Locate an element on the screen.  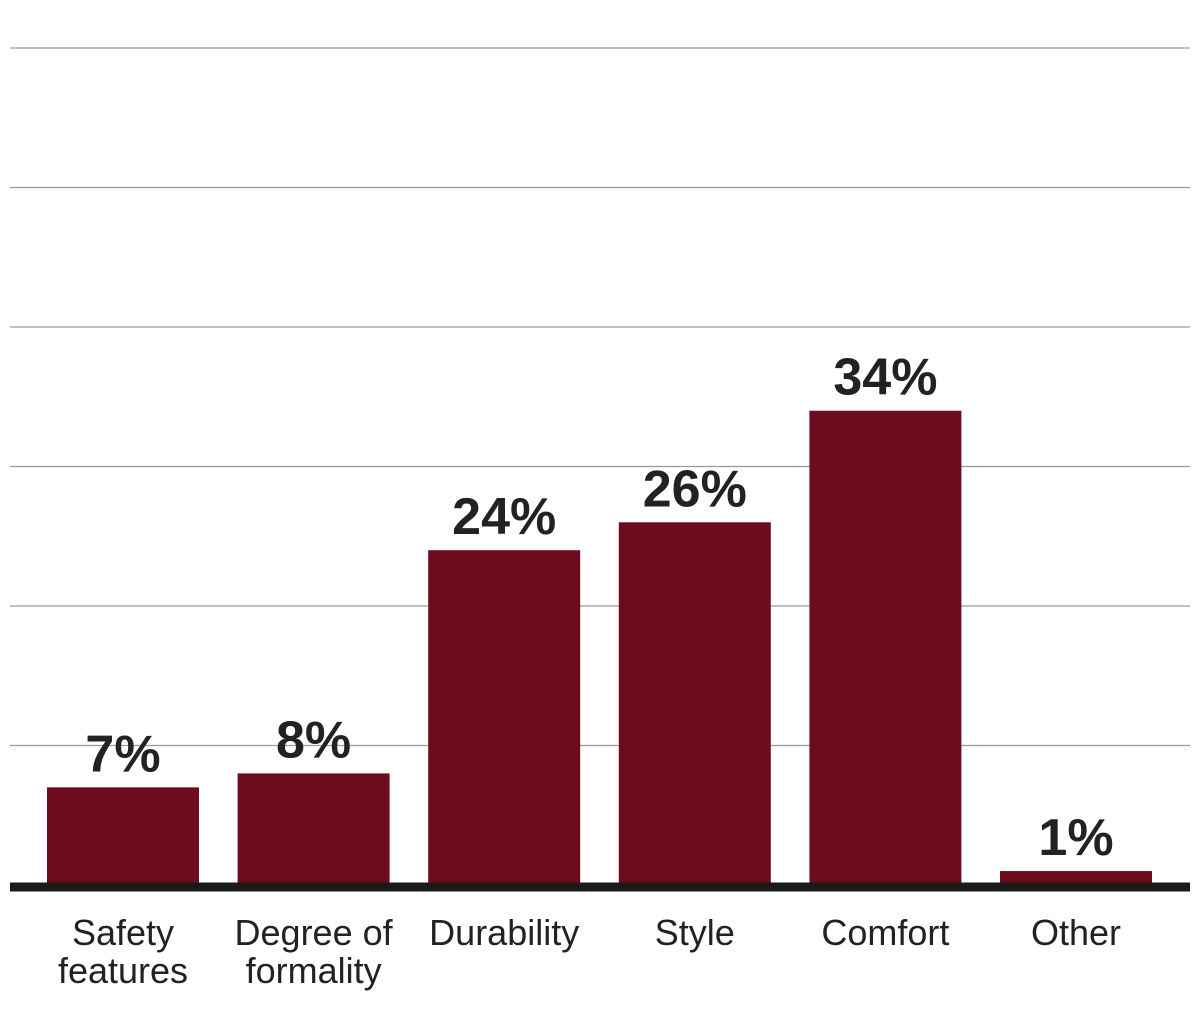
category-label-1: Degree of formality is located at coordinates (314, 951).